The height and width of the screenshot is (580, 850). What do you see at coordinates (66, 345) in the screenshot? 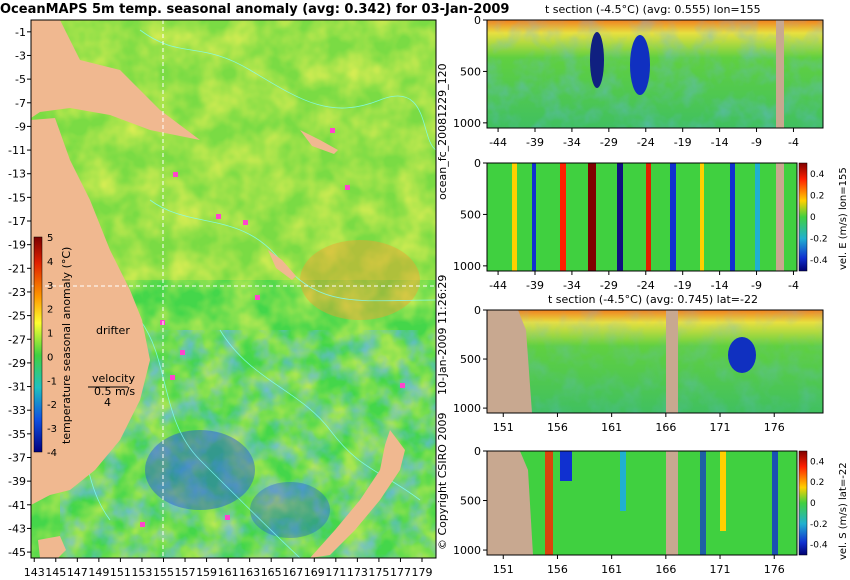
I see `colorbar-label: temperature seasonal anomaly (°C)` at bounding box center [66, 345].